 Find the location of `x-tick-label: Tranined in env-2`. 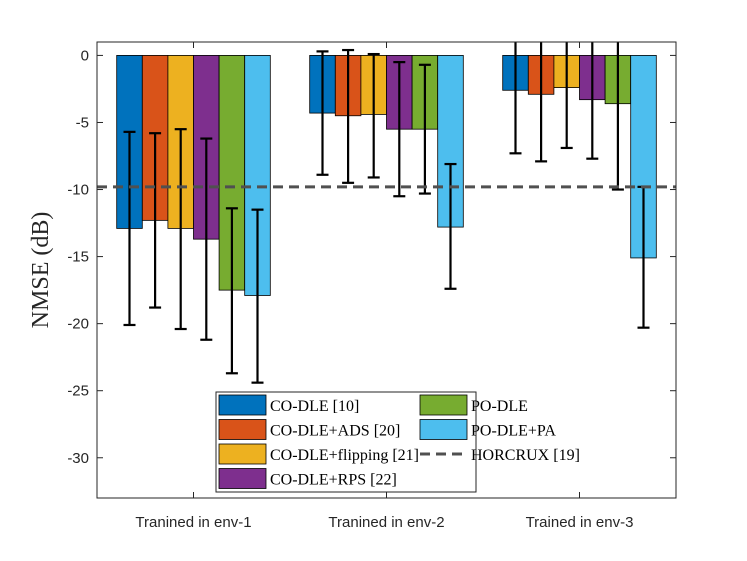

x-tick-label: Tranined in env-2 is located at coordinates (386, 522).